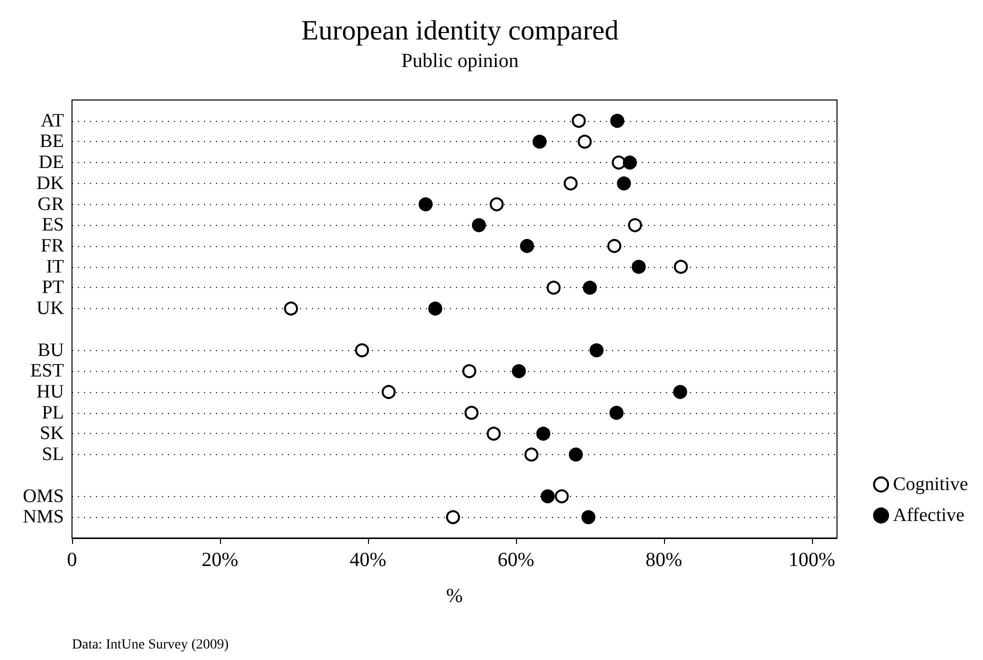 The width and height of the screenshot is (983, 660). What do you see at coordinates (55, 267) in the screenshot?
I see `y-tick-label: IT` at bounding box center [55, 267].